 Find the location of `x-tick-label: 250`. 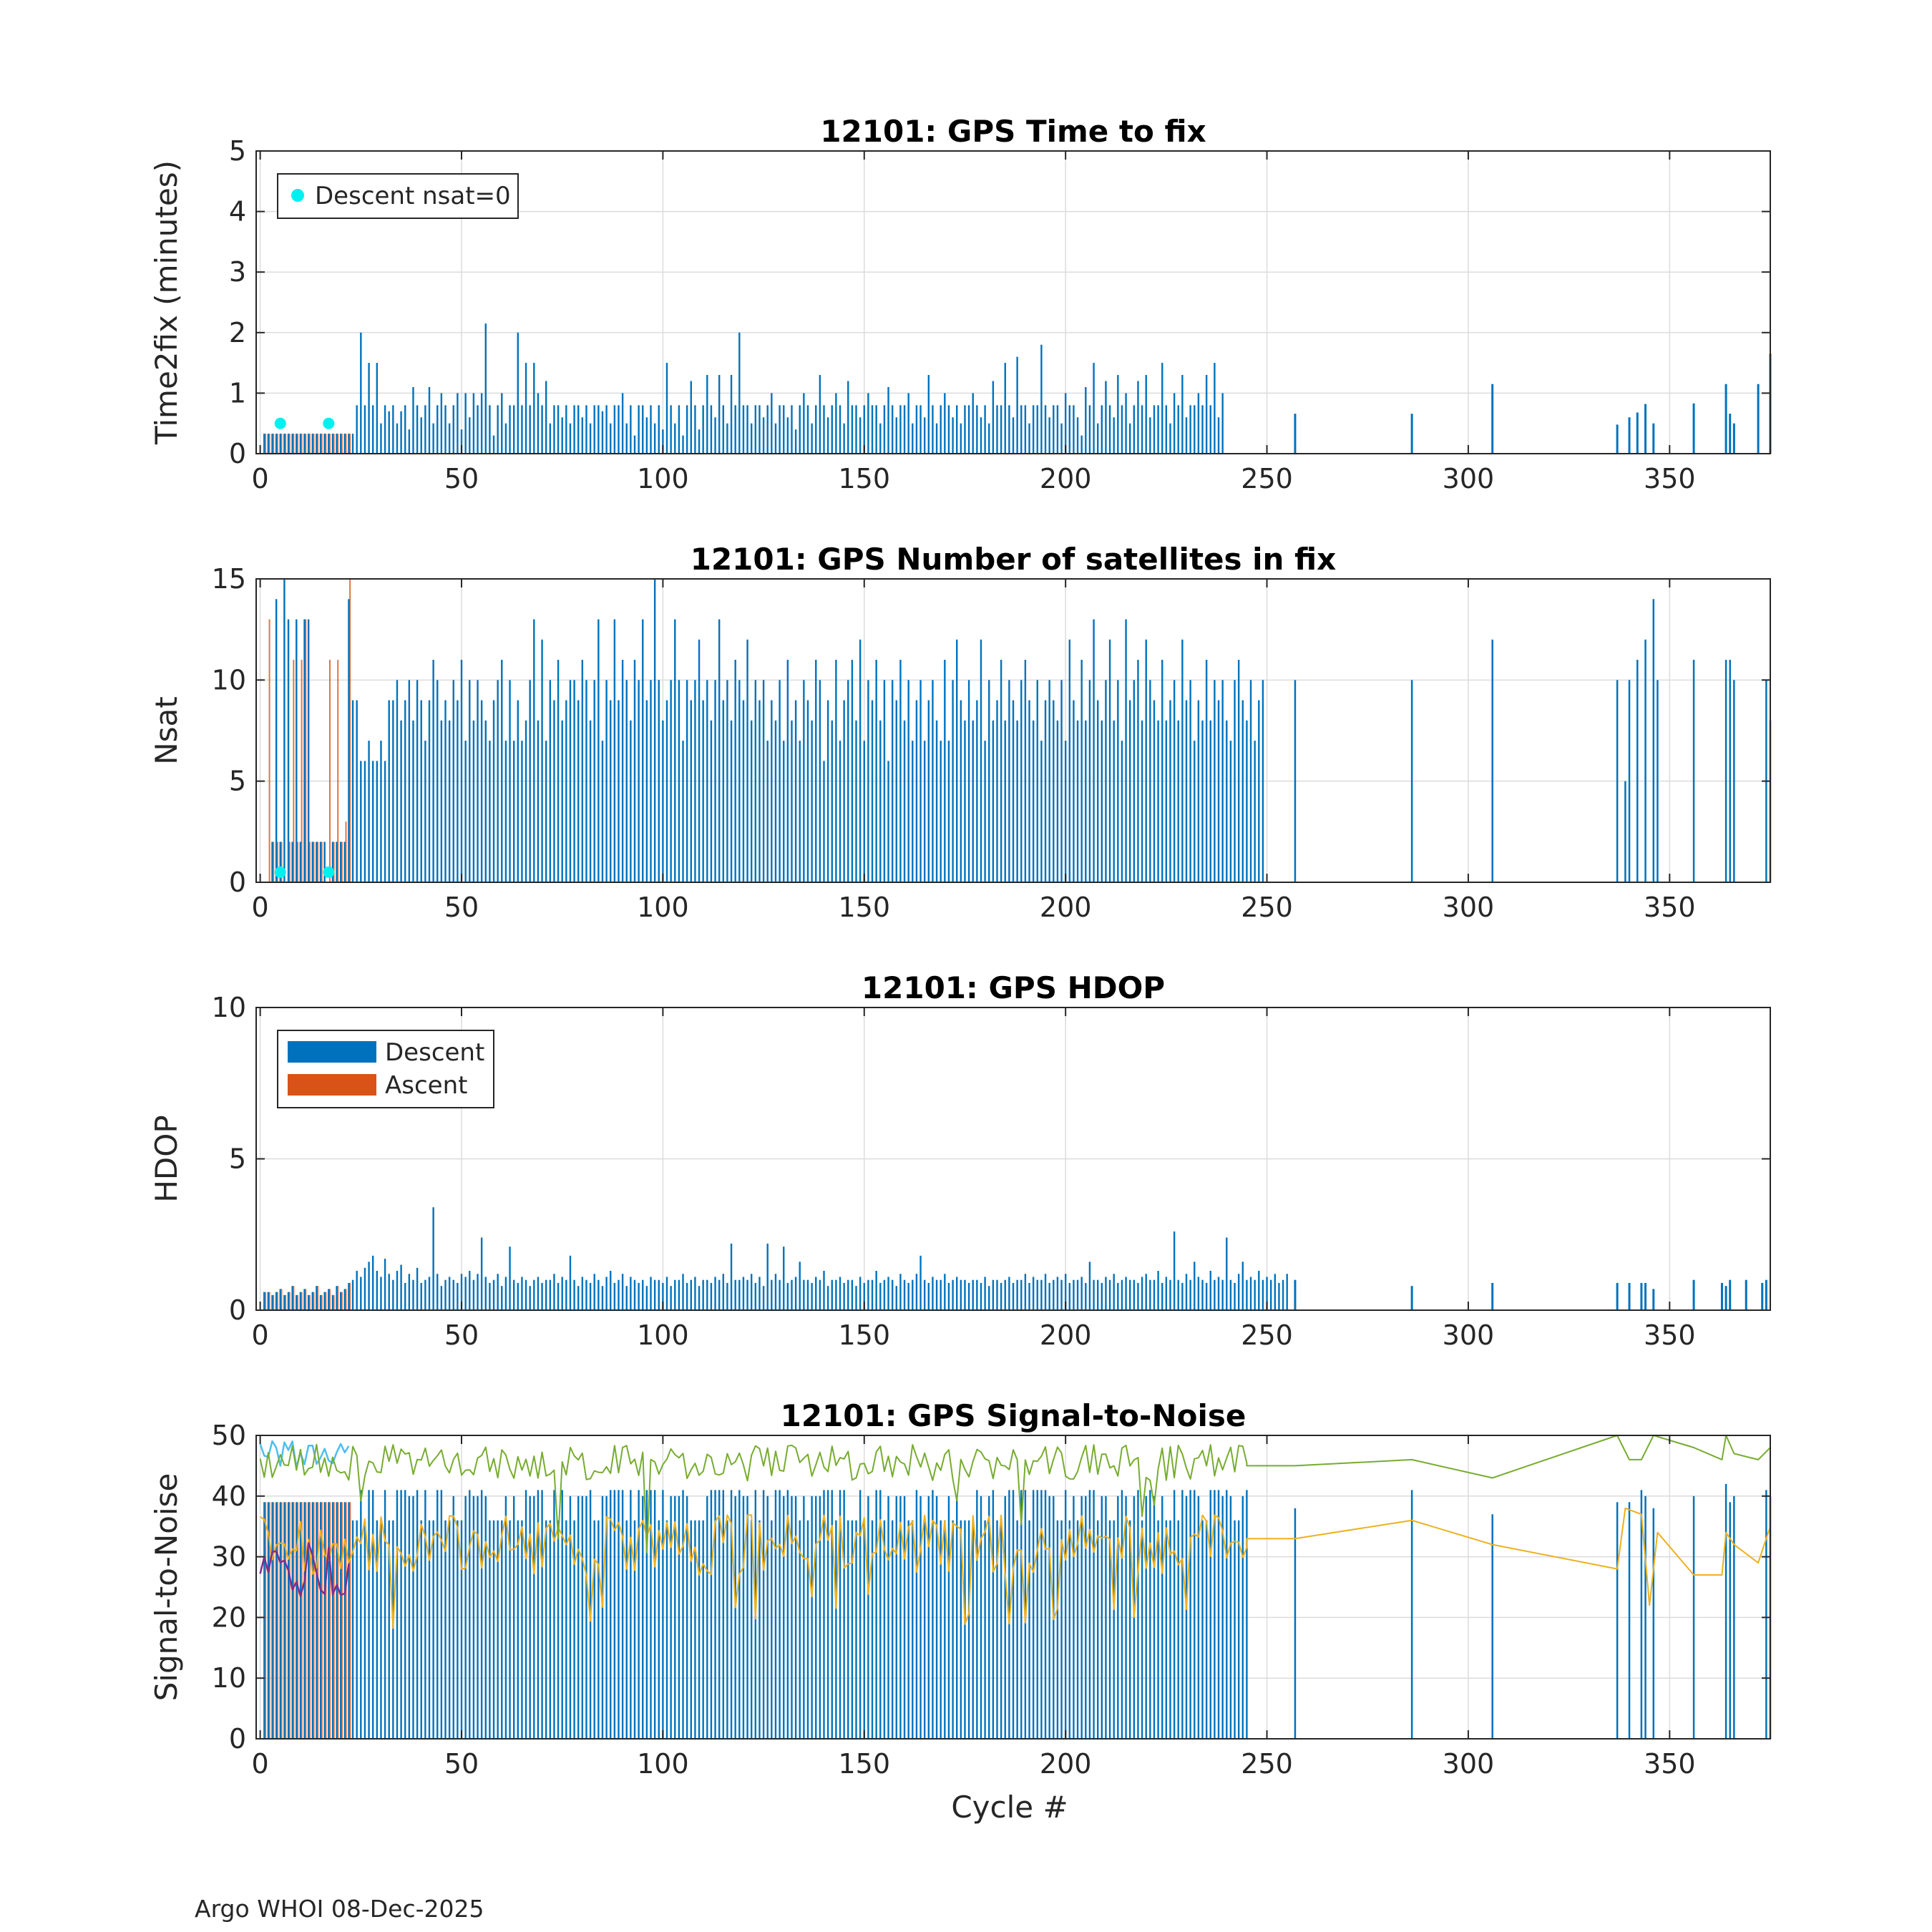

x-tick-label: 250 is located at coordinates (1267, 907).